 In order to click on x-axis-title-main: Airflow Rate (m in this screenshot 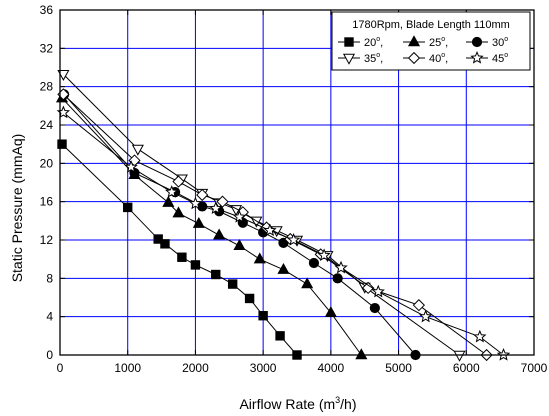, I will do `click(287, 404)`.